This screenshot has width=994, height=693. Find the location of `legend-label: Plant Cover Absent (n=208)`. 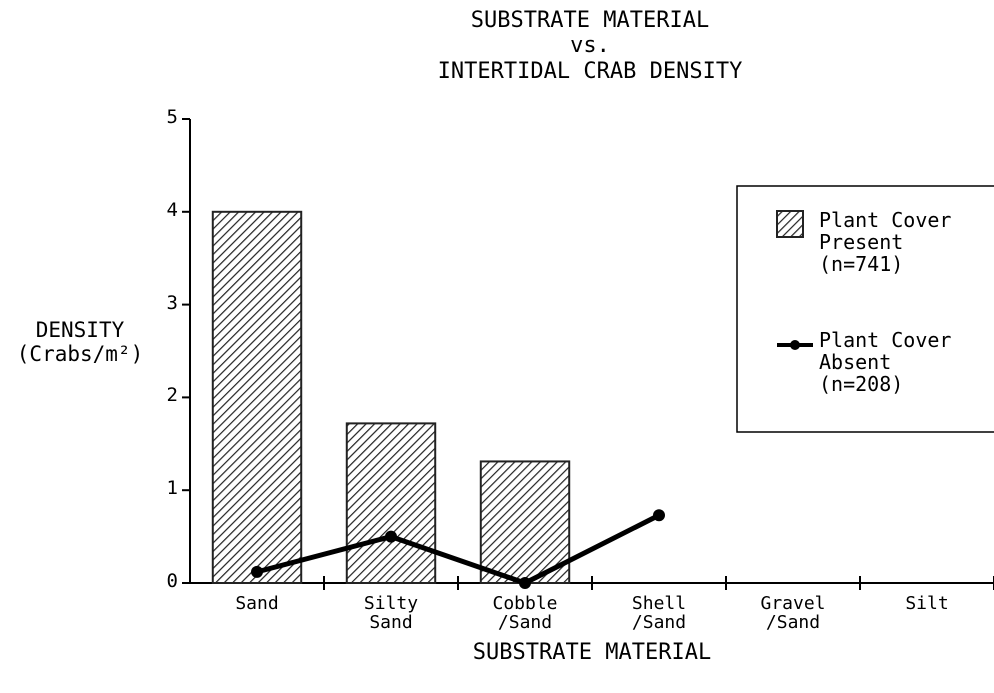

legend-label: Plant Cover Absent (n=208) is located at coordinates (885, 362).